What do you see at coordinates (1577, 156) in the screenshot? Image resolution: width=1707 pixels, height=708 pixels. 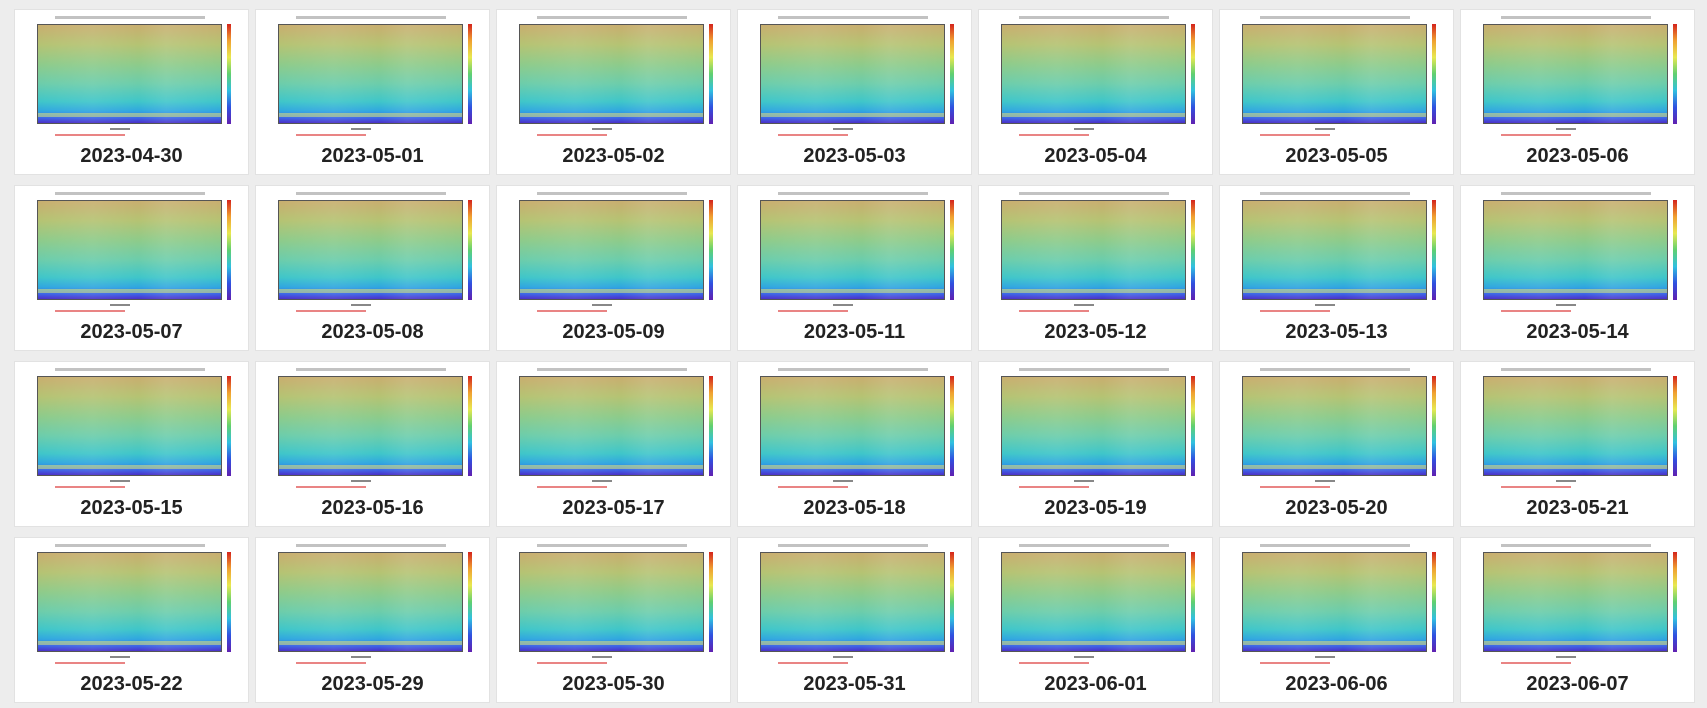 I see `date-label: 2023-05-06` at bounding box center [1577, 156].